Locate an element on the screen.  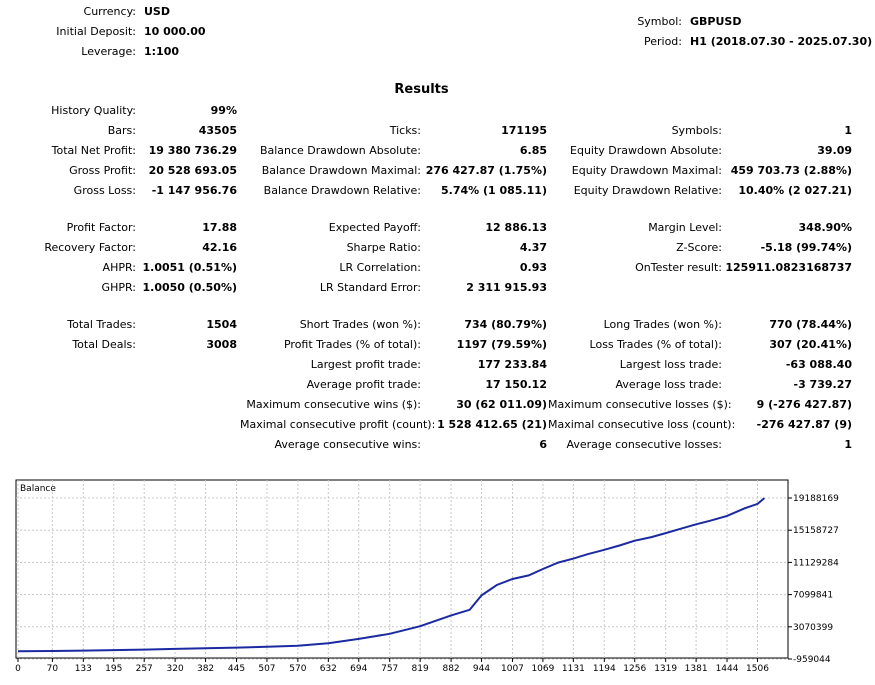
x-tick-label: 133 is located at coordinates (83, 669).